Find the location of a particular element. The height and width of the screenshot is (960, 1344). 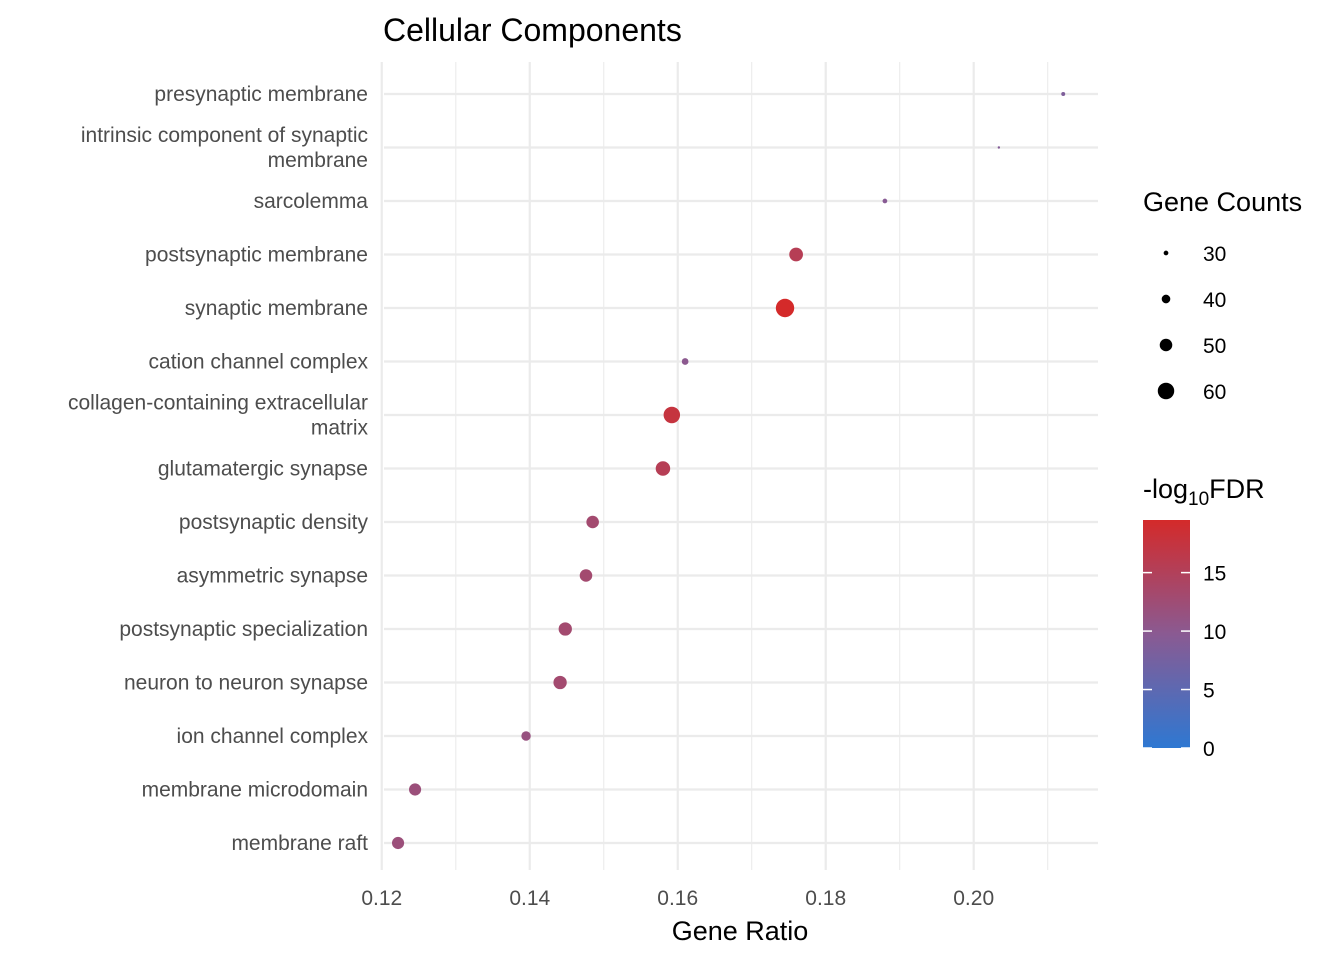

x-tick-label: 0.12 is located at coordinates (381, 898).